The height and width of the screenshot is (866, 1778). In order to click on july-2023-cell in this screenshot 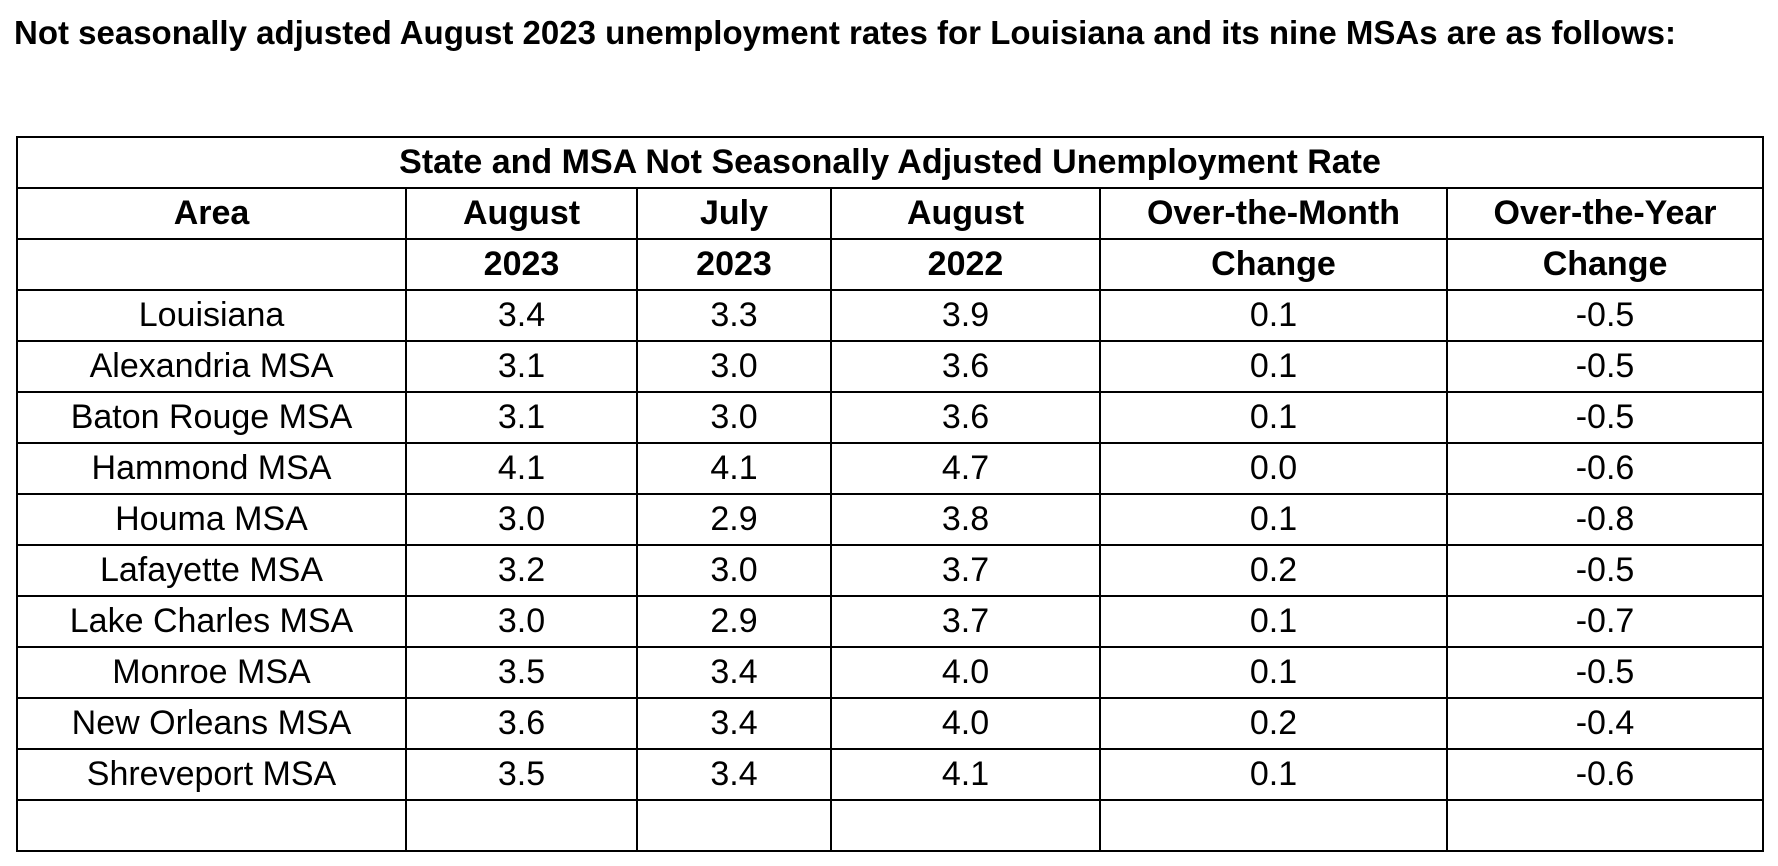, I will do `click(734, 825)`.